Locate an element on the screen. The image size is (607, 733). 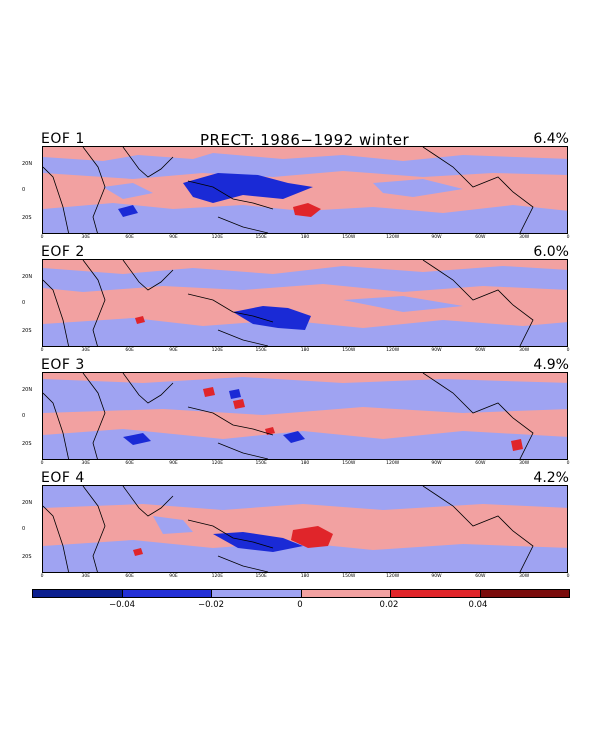
eof3-variance: 4.9% is located at coordinates (551, 365).